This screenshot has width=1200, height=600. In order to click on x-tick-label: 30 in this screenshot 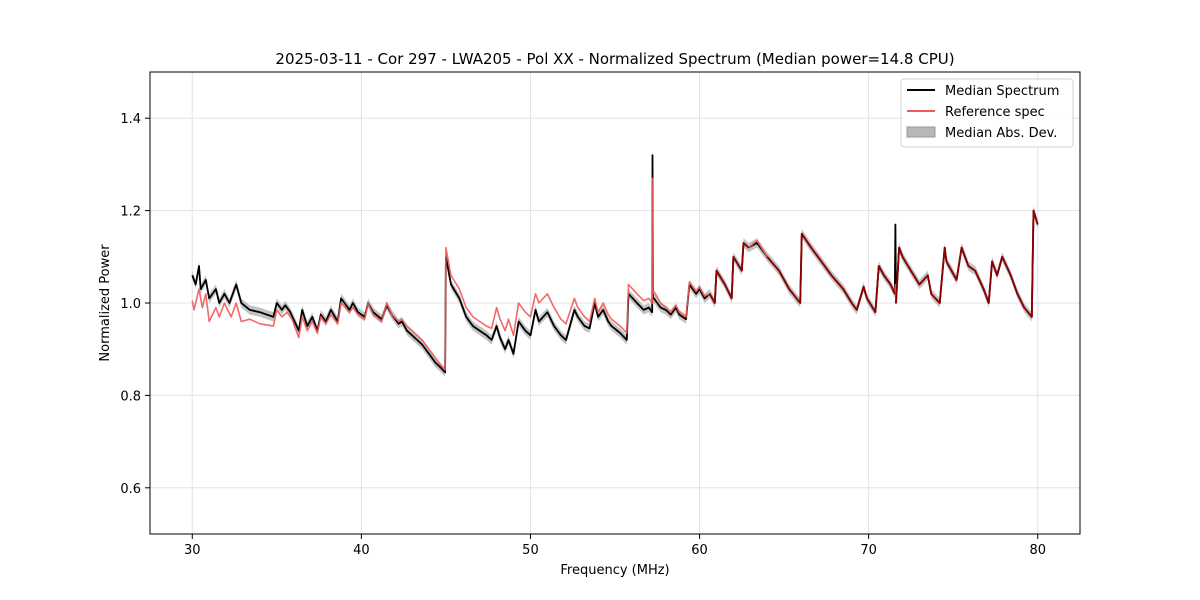, I will do `click(192, 550)`.